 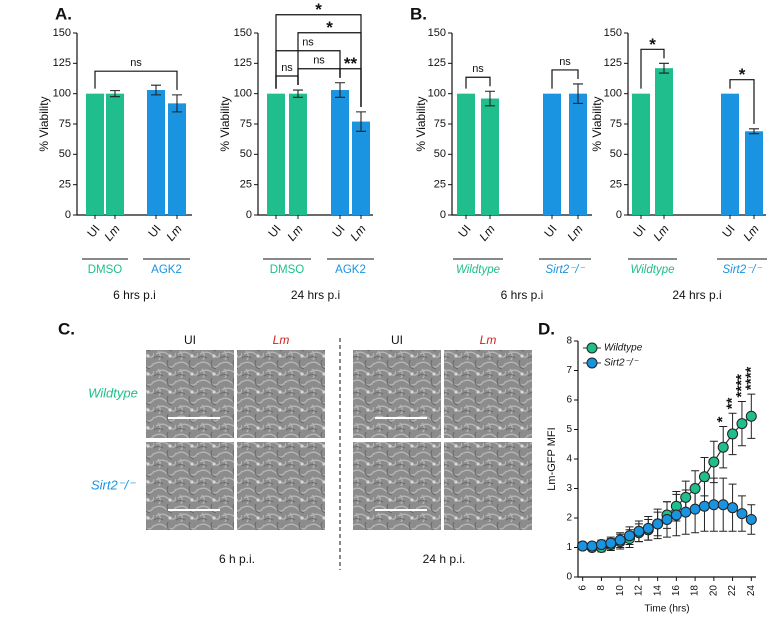 I want to click on column-header: Lm, so click(x=488, y=340).